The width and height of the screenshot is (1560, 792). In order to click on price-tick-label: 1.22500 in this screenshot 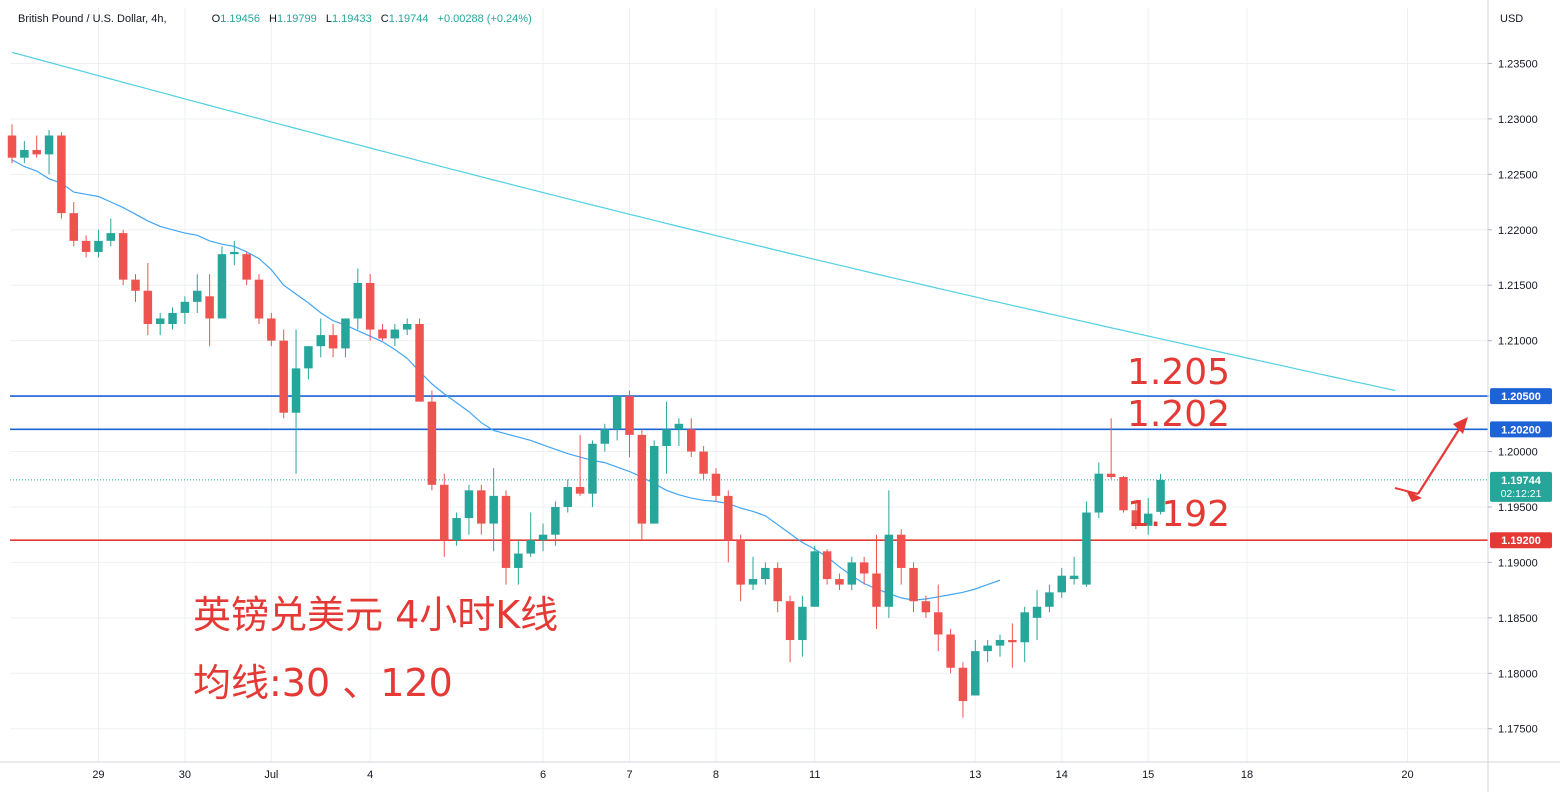, I will do `click(1518, 175)`.